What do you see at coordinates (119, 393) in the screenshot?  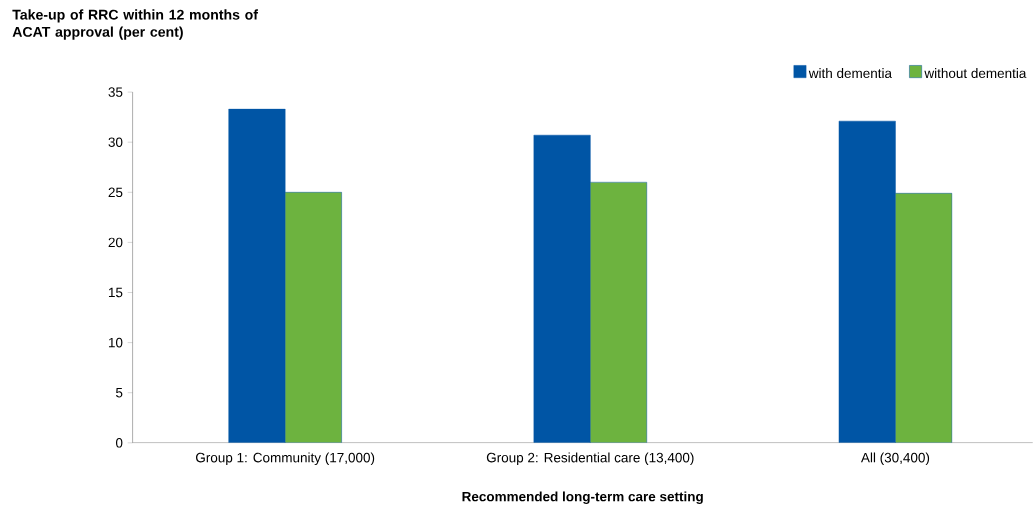 I see `y-tick-label: 5` at bounding box center [119, 393].